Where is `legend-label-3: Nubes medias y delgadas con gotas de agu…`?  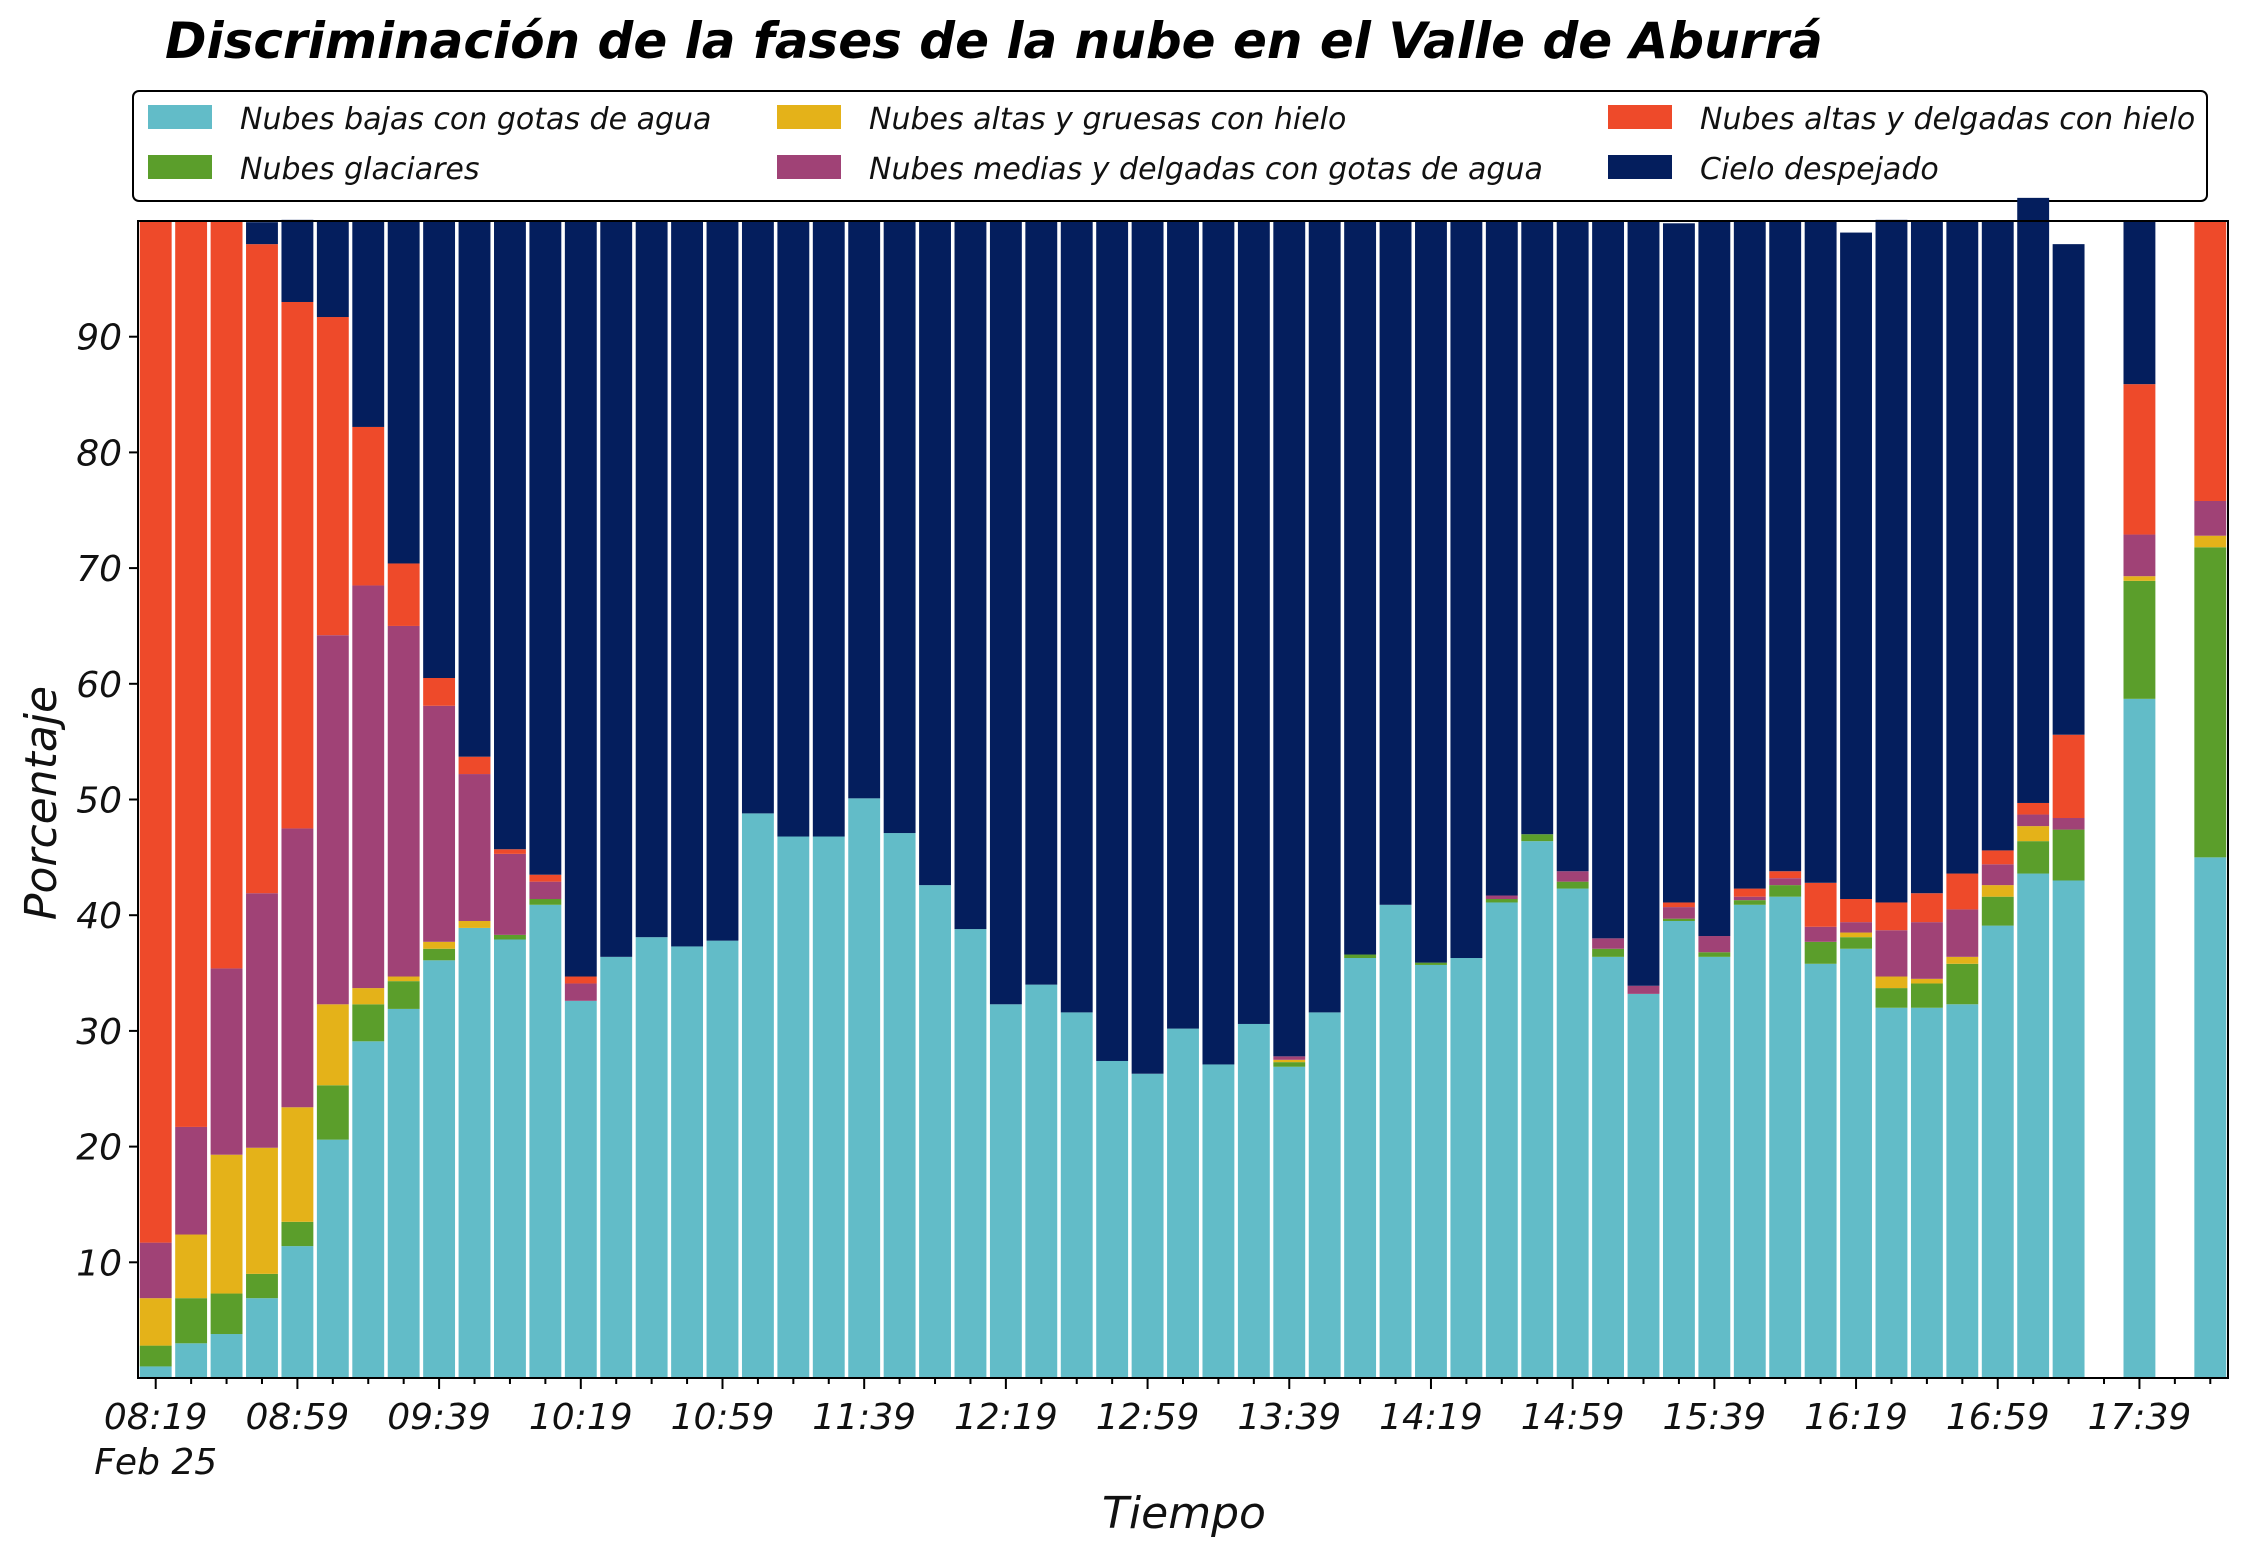
legend-label-3: Nubes medias y delgadas con gotas de agu… is located at coordinates (1206, 169).